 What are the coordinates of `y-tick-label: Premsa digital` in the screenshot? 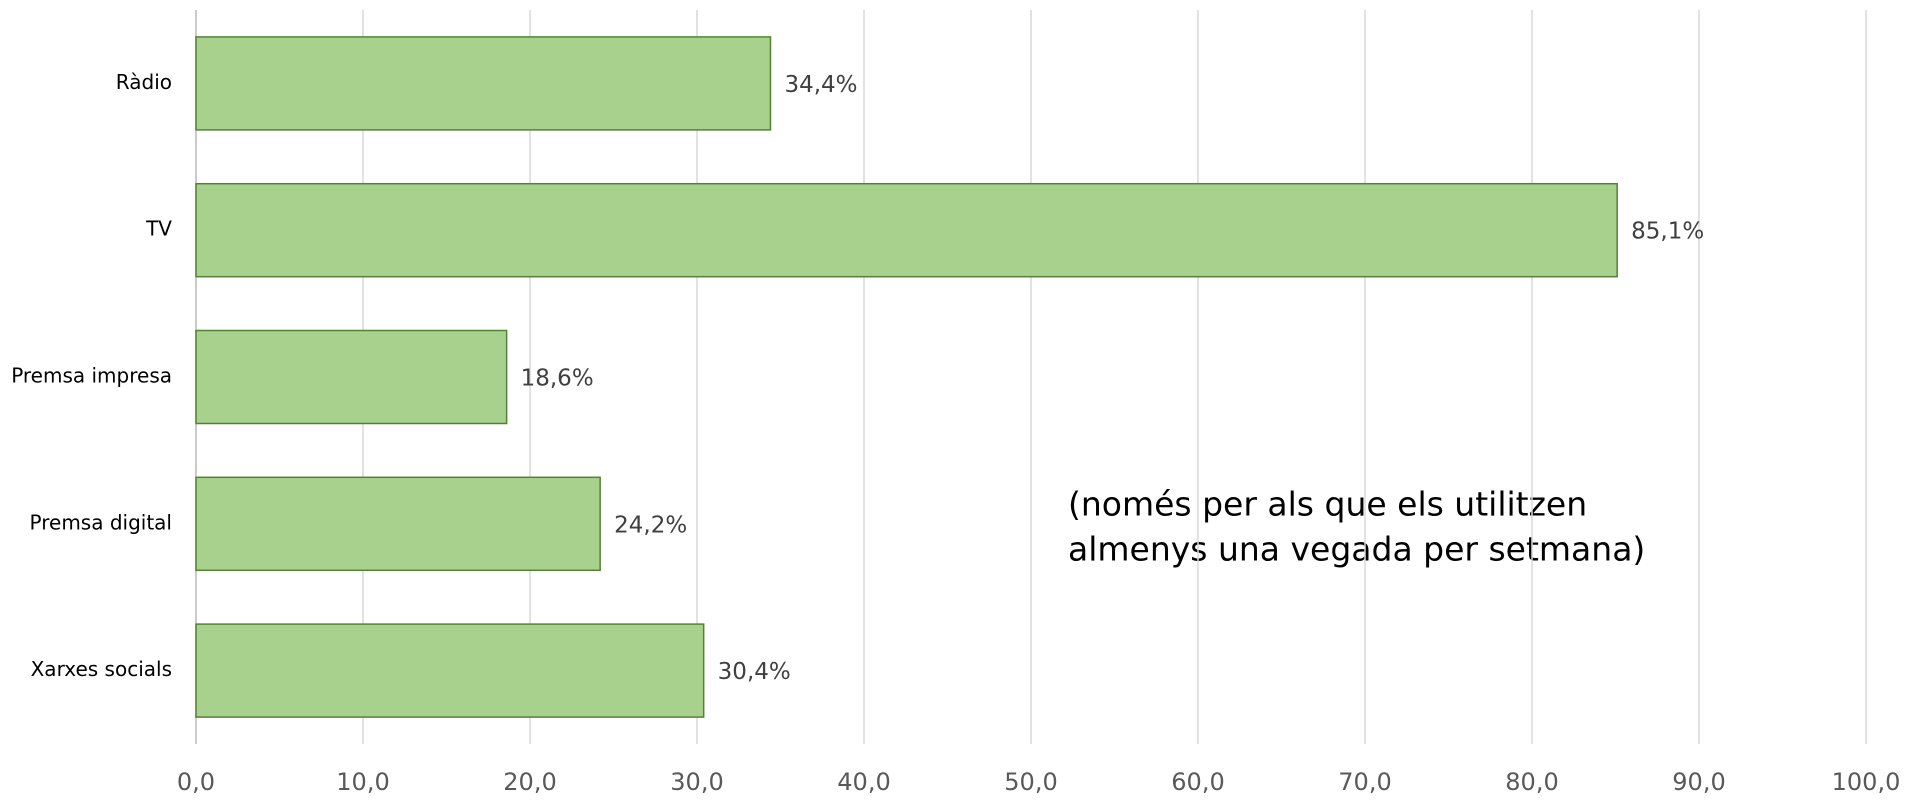 It's located at (101, 522).